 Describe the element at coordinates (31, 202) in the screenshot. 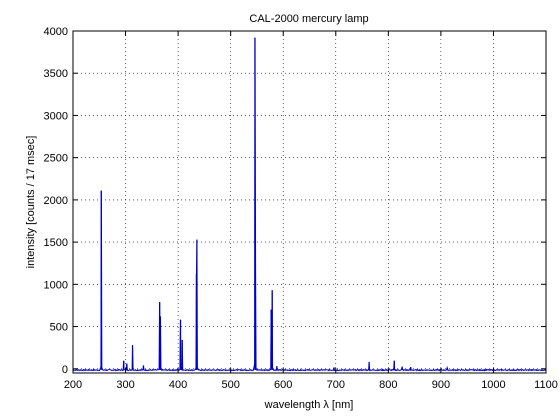

I see `y-axis-label: intensity [counts / 17 msec]` at that location.